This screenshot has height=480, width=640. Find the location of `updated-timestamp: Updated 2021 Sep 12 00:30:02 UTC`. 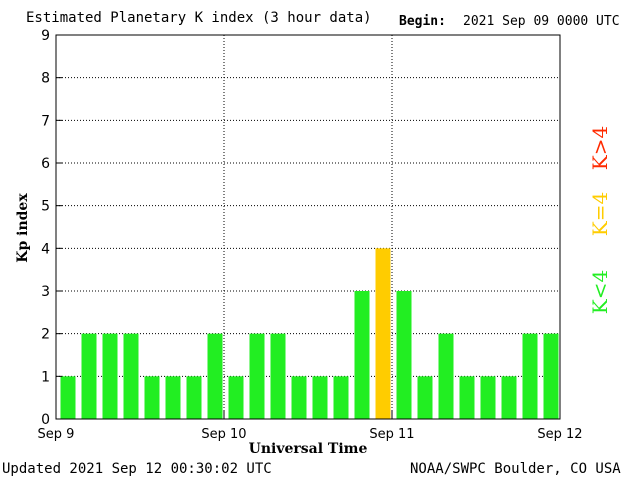

updated-timestamp: Updated 2021 Sep 12 00:30:02 UTC is located at coordinates (137, 469).